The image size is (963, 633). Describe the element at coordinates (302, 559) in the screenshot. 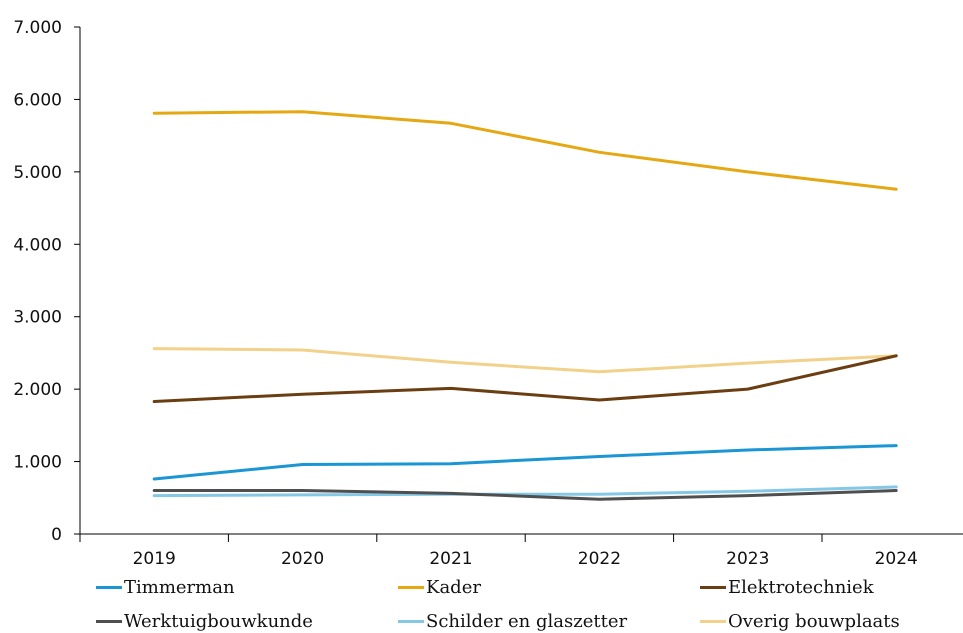

I see `x-tick-label: 2020` at that location.